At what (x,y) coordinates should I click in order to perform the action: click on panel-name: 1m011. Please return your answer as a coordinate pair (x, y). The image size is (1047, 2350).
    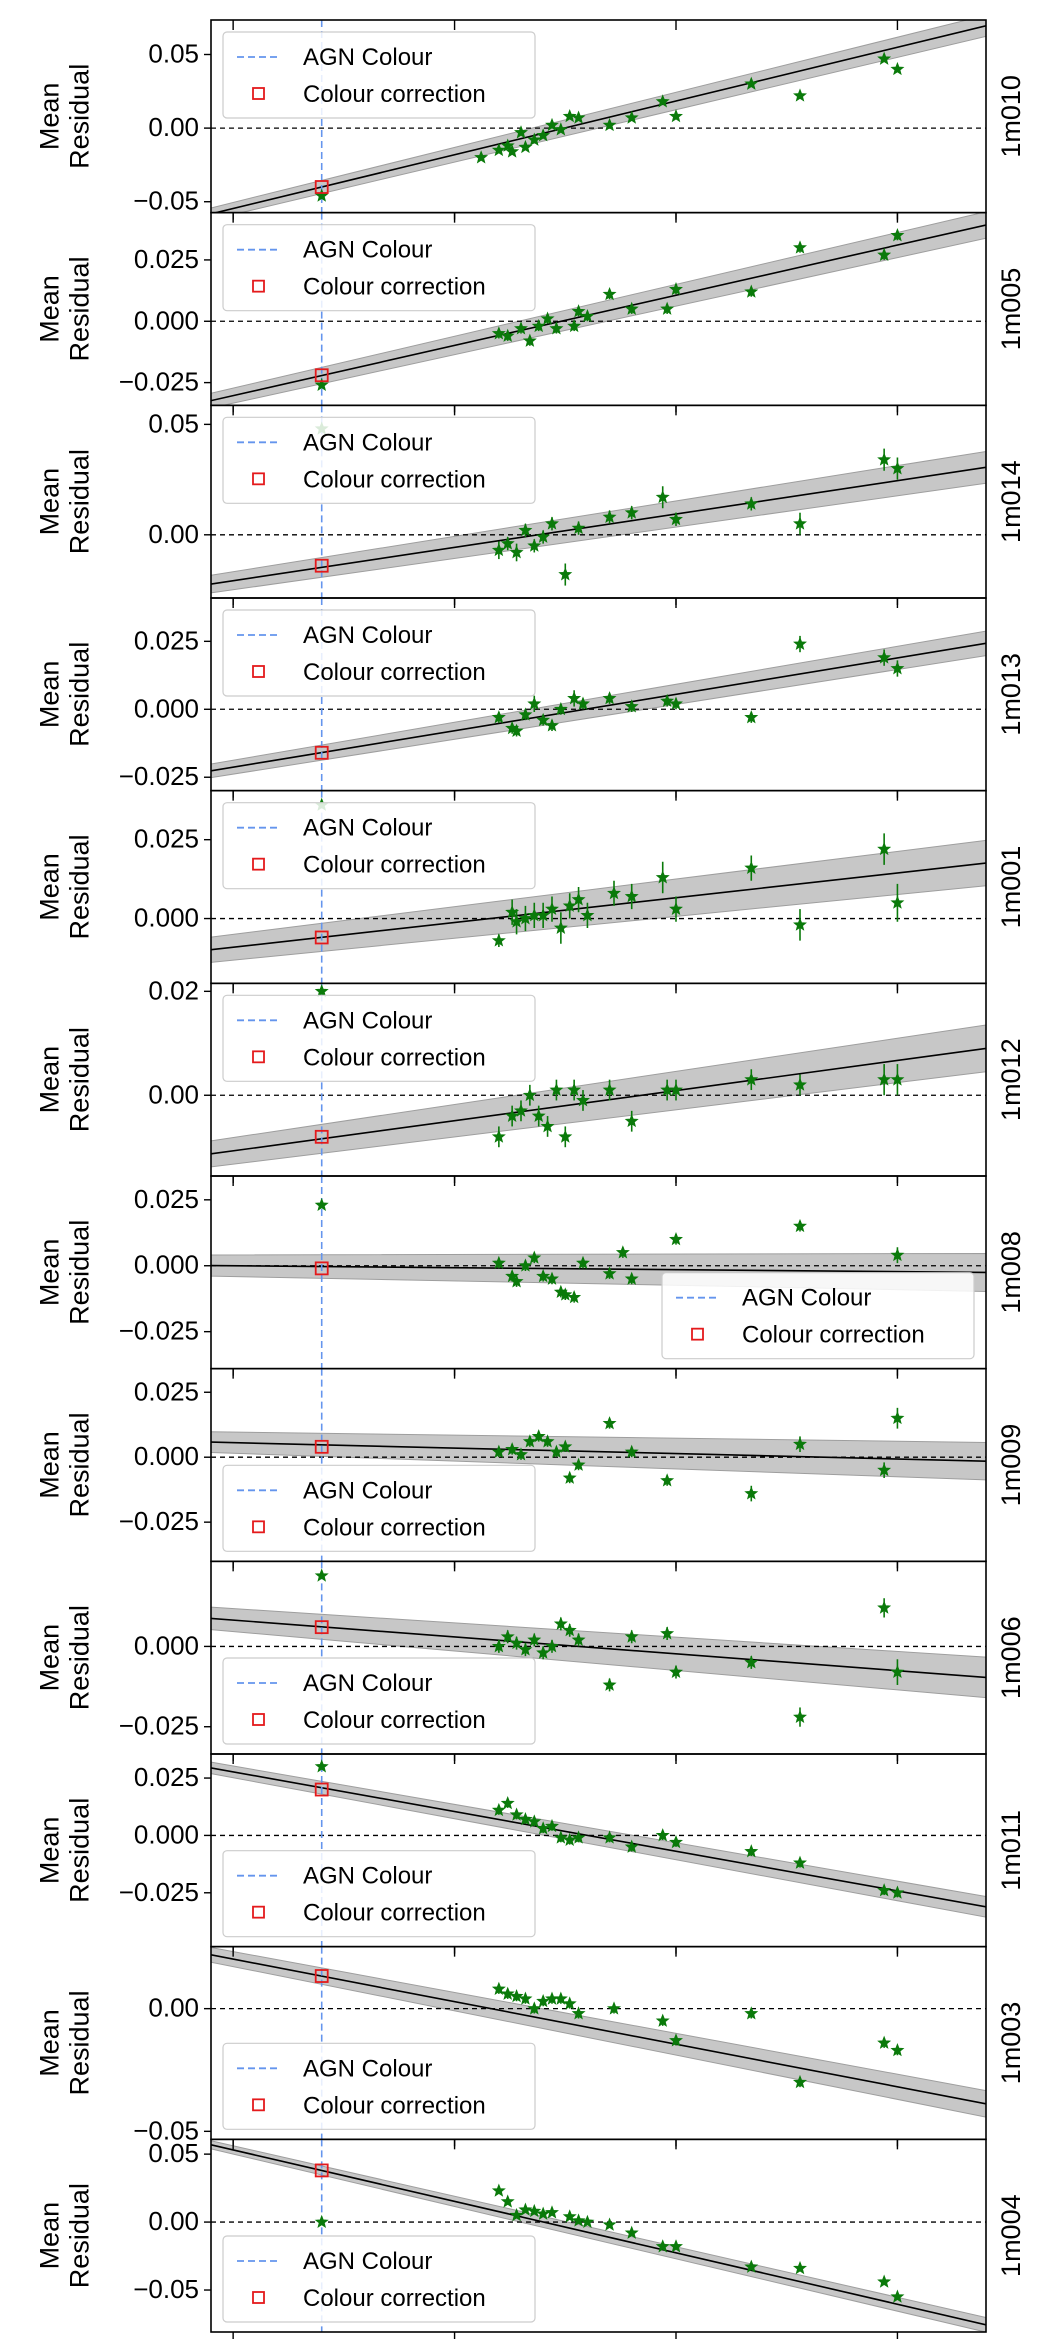
    Looking at the image, I should click on (1011, 1850).